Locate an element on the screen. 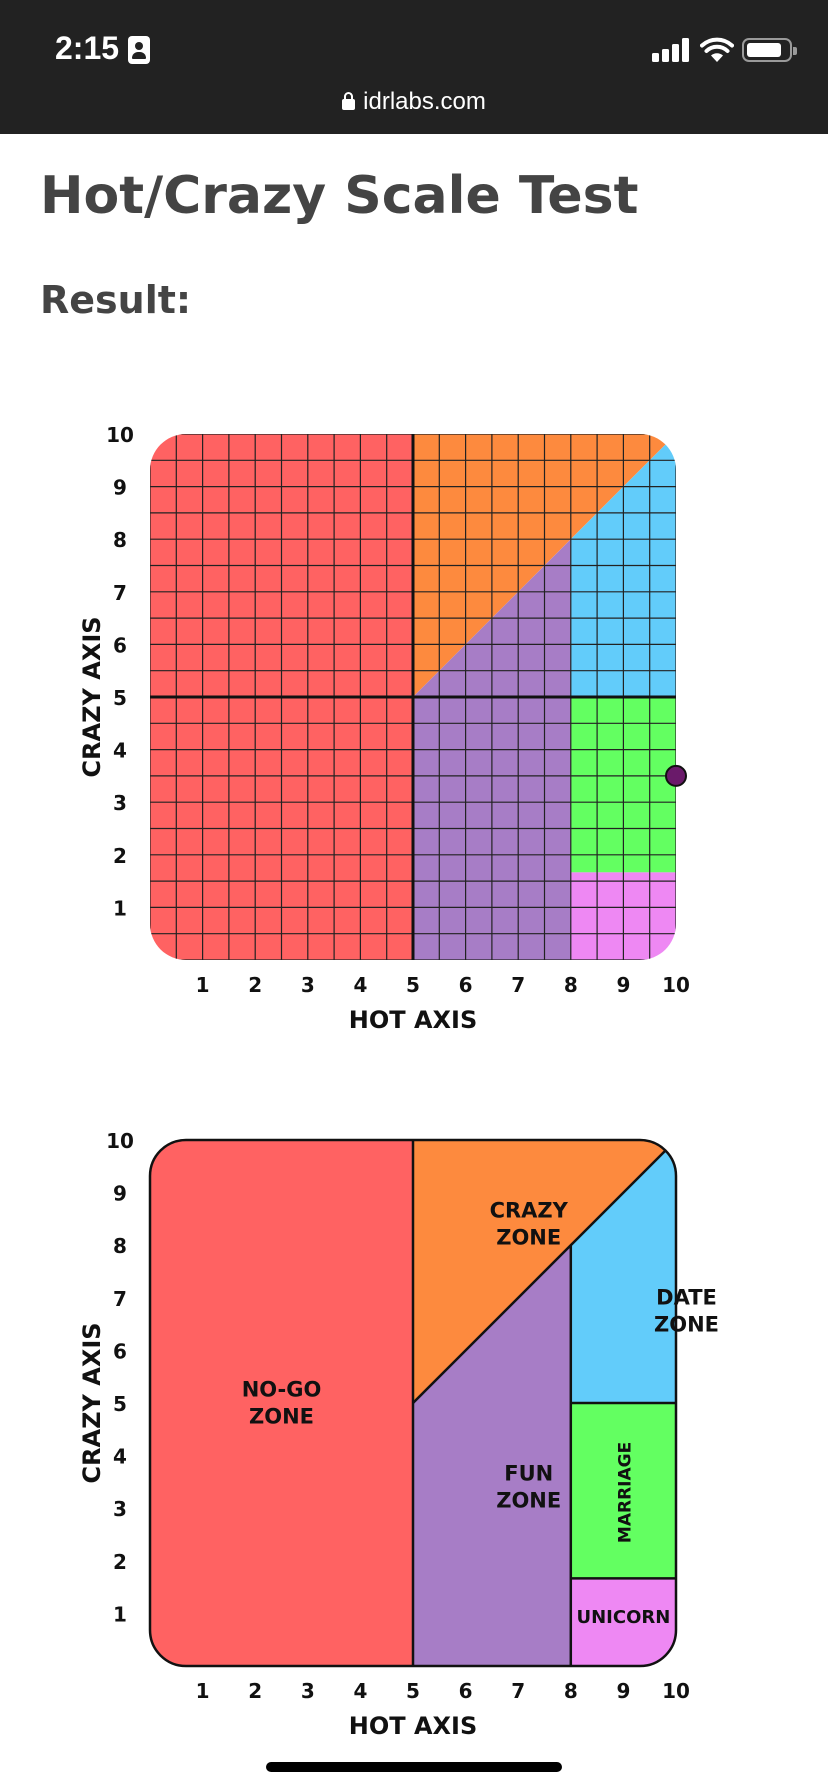  page-title: Hot/Crazy Scale Test is located at coordinates (339, 196).